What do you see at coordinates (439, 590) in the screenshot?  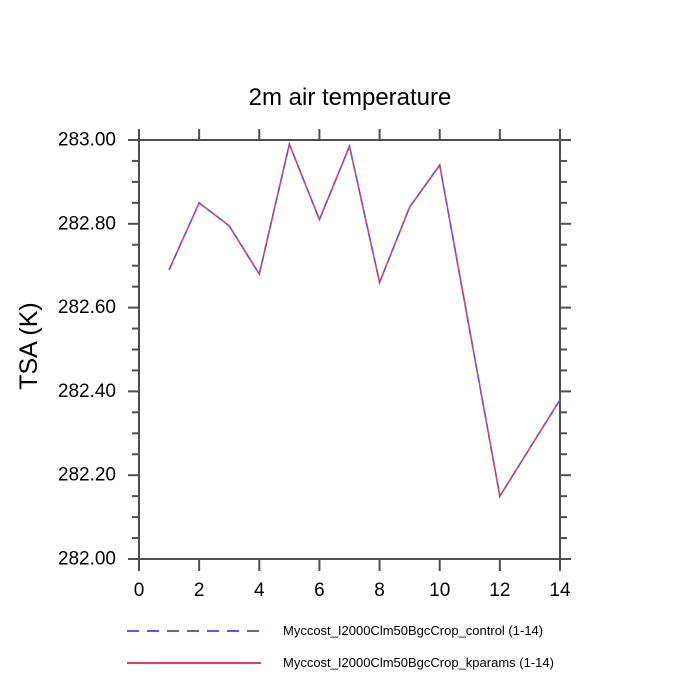 I see `x-tick-label: 10` at bounding box center [439, 590].